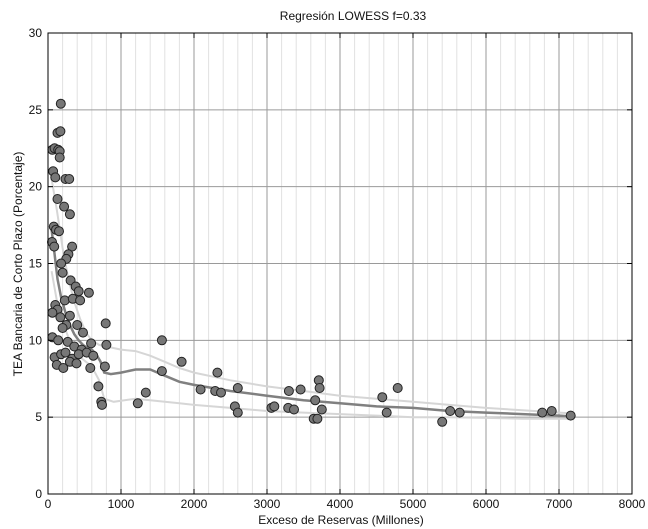  Describe the element at coordinates (36, 340) in the screenshot. I see `y-tick-label: 10` at that location.